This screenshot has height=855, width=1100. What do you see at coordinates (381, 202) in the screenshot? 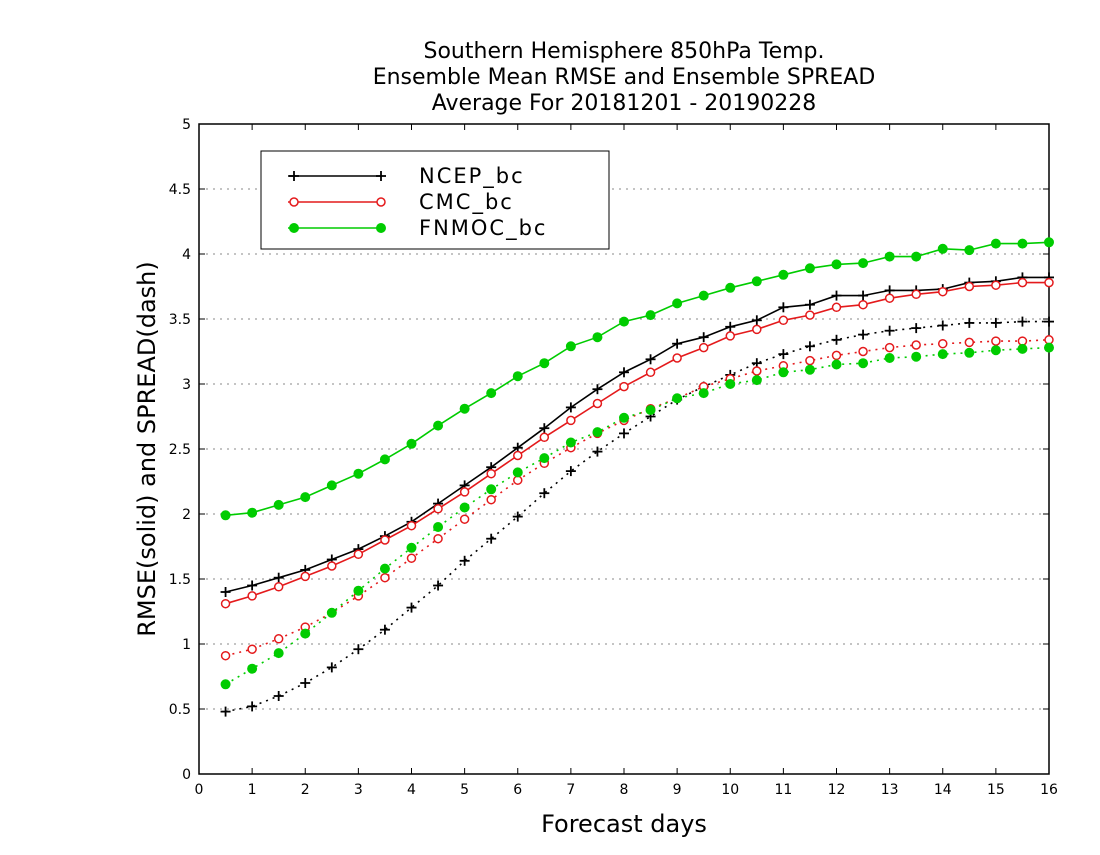
I see `legend-marker-end-cmc-bc` at bounding box center [381, 202].